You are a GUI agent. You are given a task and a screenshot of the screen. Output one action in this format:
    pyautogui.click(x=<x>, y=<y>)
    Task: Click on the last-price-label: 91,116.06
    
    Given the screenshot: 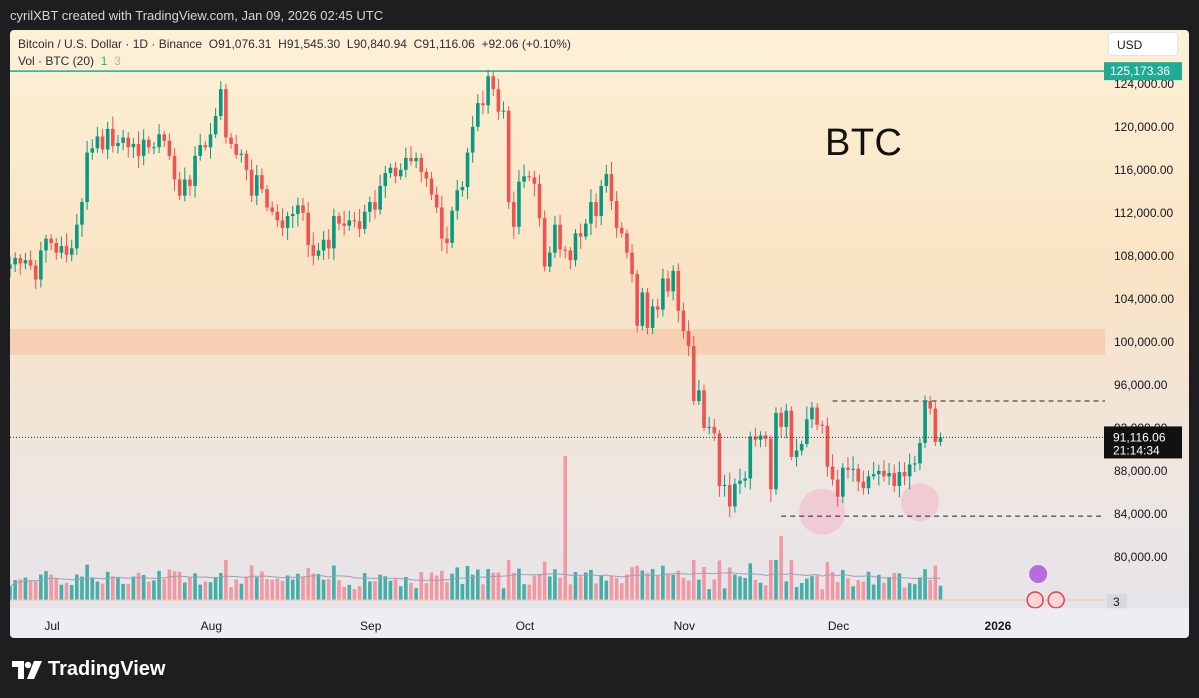 What is the action you would take?
    pyautogui.click(x=1139, y=437)
    